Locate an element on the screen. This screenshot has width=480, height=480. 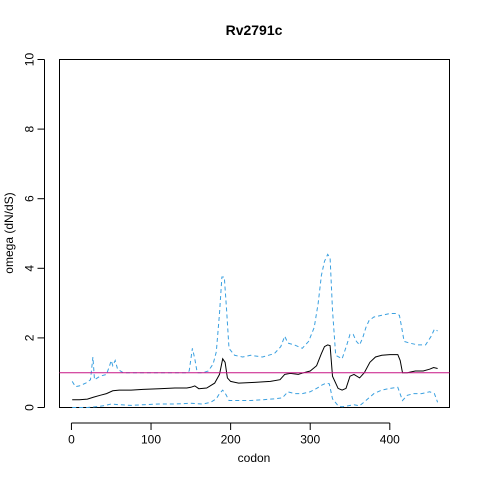
x-axis-label: codon is located at coordinates (254, 458).